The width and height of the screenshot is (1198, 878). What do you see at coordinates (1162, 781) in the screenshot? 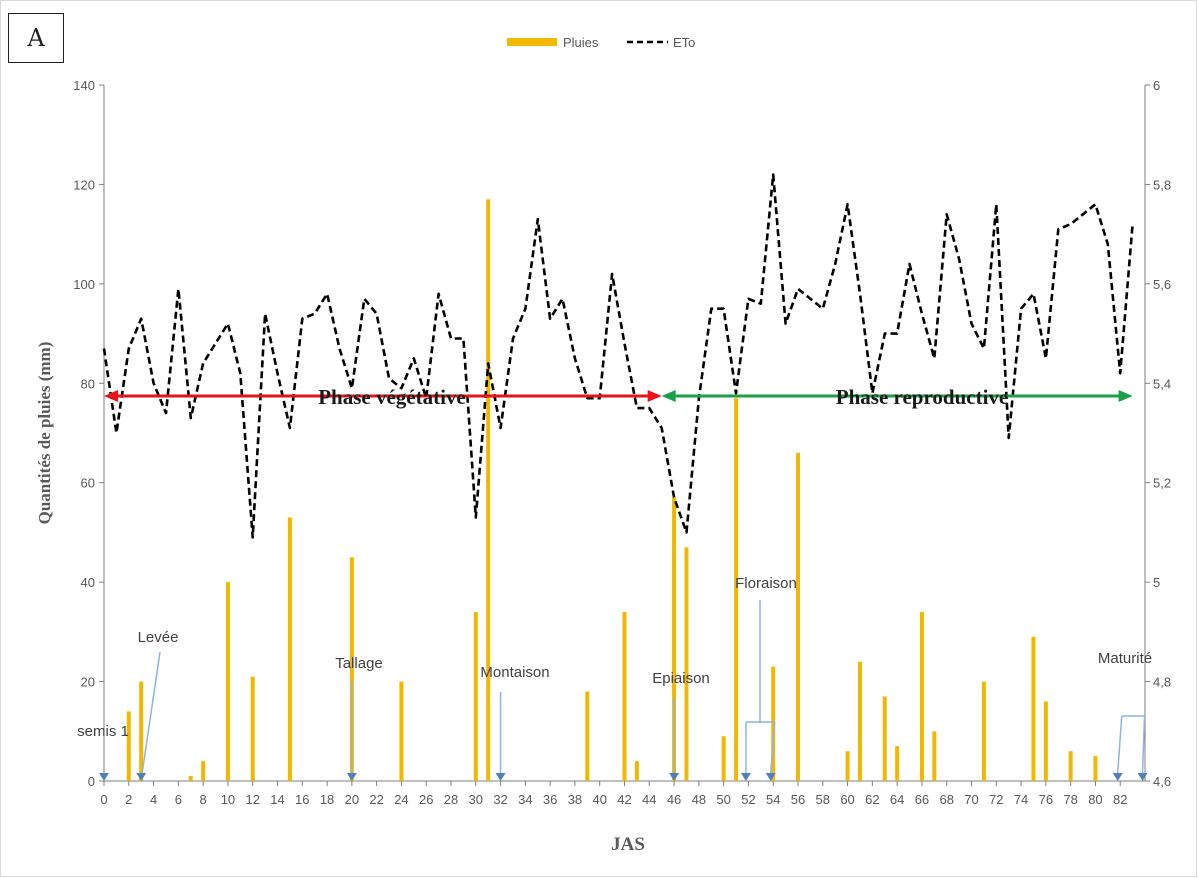
I see `y2-tick-label: 4,6` at bounding box center [1162, 781].